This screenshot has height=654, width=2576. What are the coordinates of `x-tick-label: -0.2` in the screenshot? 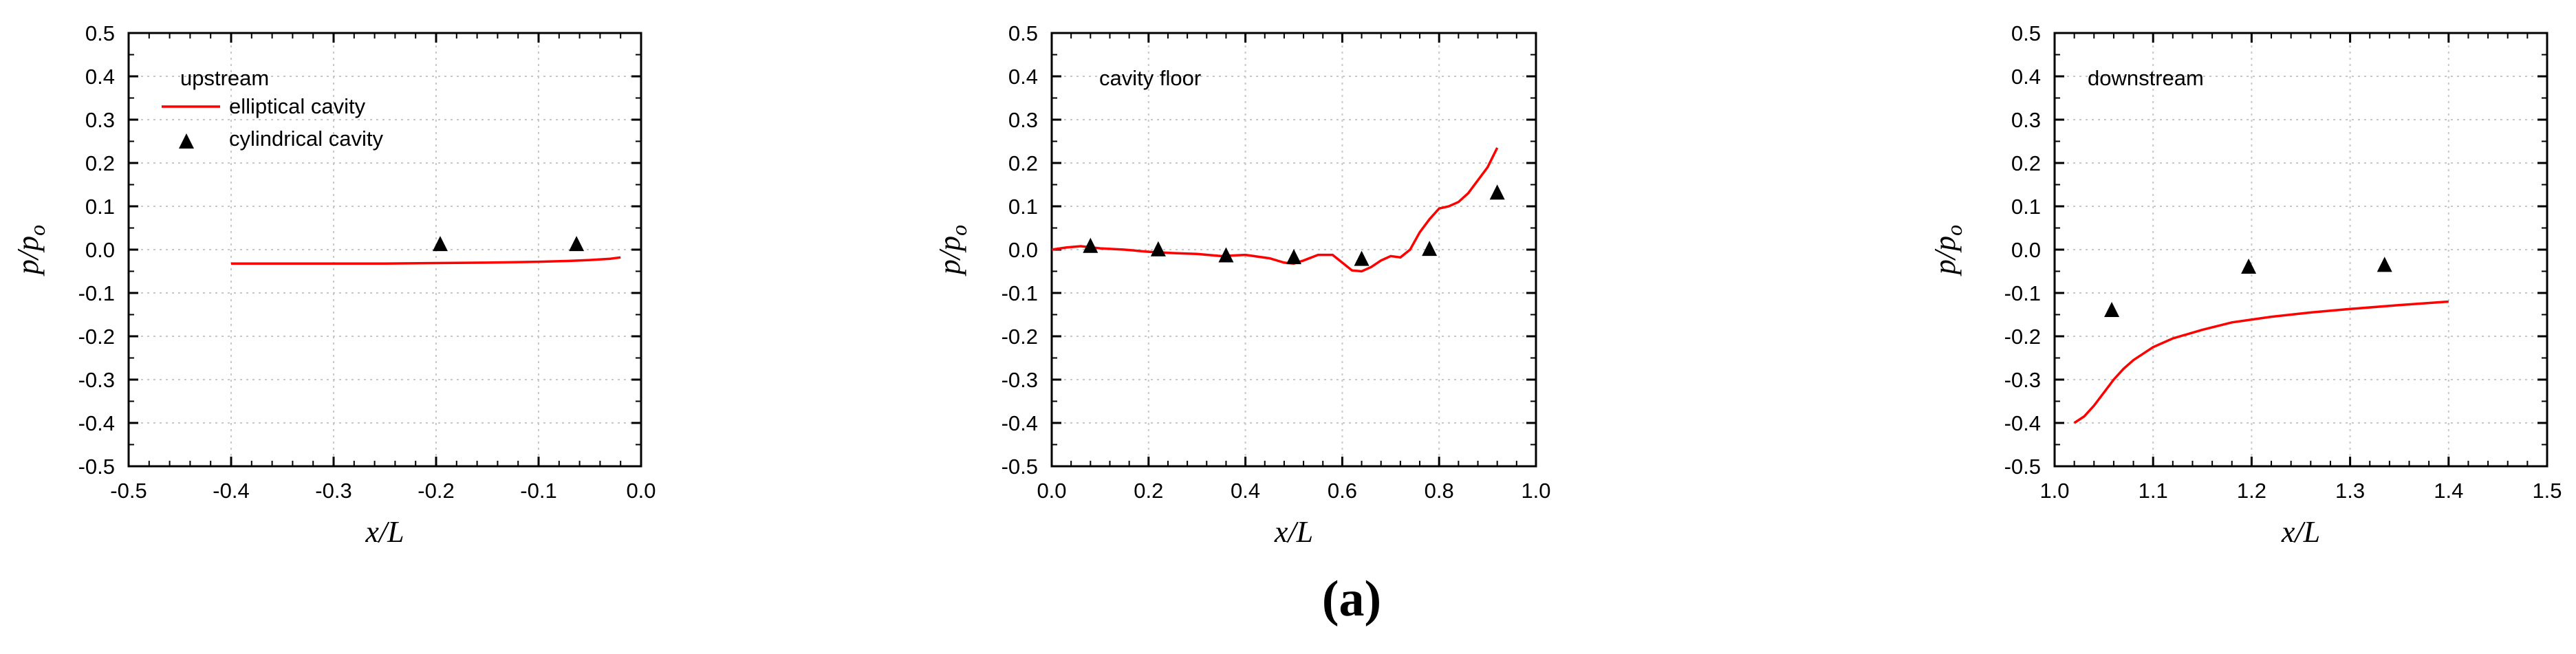 It's located at (436, 491).